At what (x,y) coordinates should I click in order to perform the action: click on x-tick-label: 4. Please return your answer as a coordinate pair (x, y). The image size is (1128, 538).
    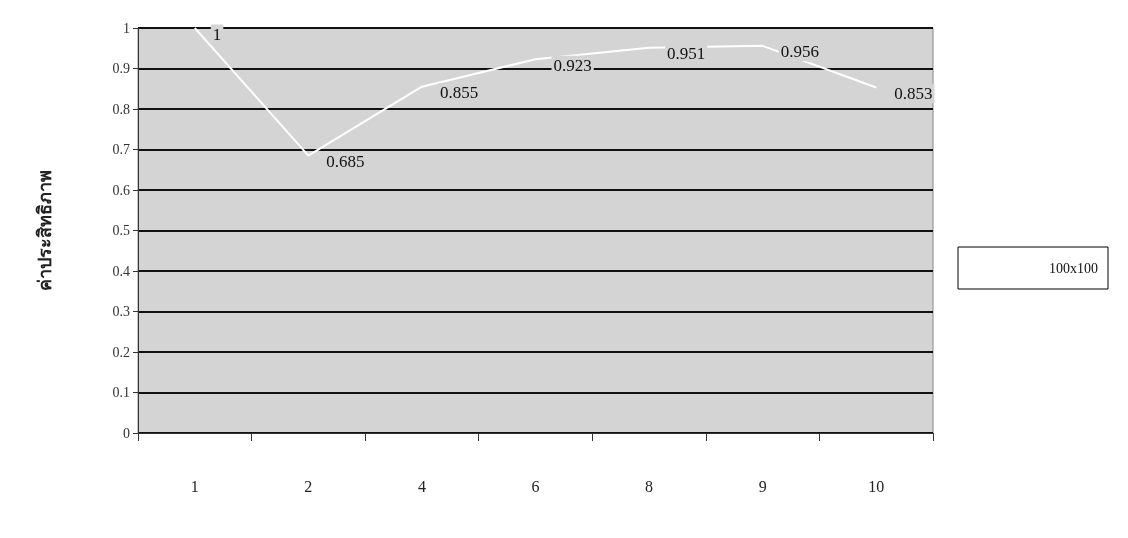
    Looking at the image, I should click on (421, 486).